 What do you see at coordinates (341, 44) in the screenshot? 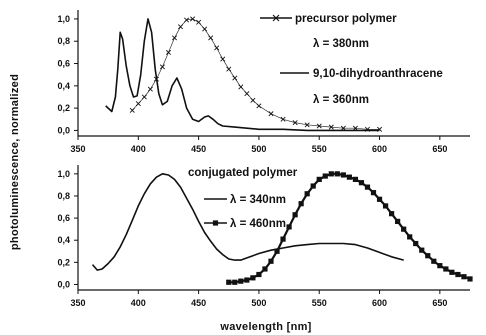
I see `legend-label: λ = 380nm` at bounding box center [341, 44].